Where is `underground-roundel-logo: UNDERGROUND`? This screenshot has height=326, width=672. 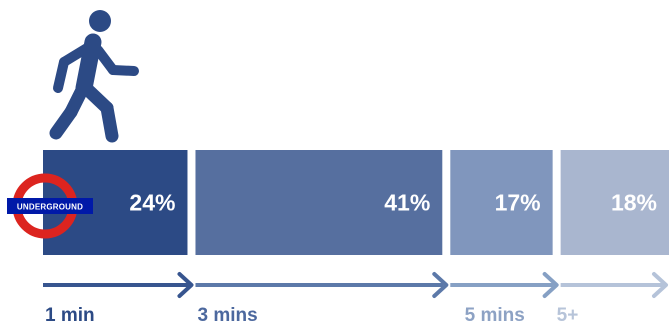
underground-roundel-logo: UNDERGROUND is located at coordinates (50, 206).